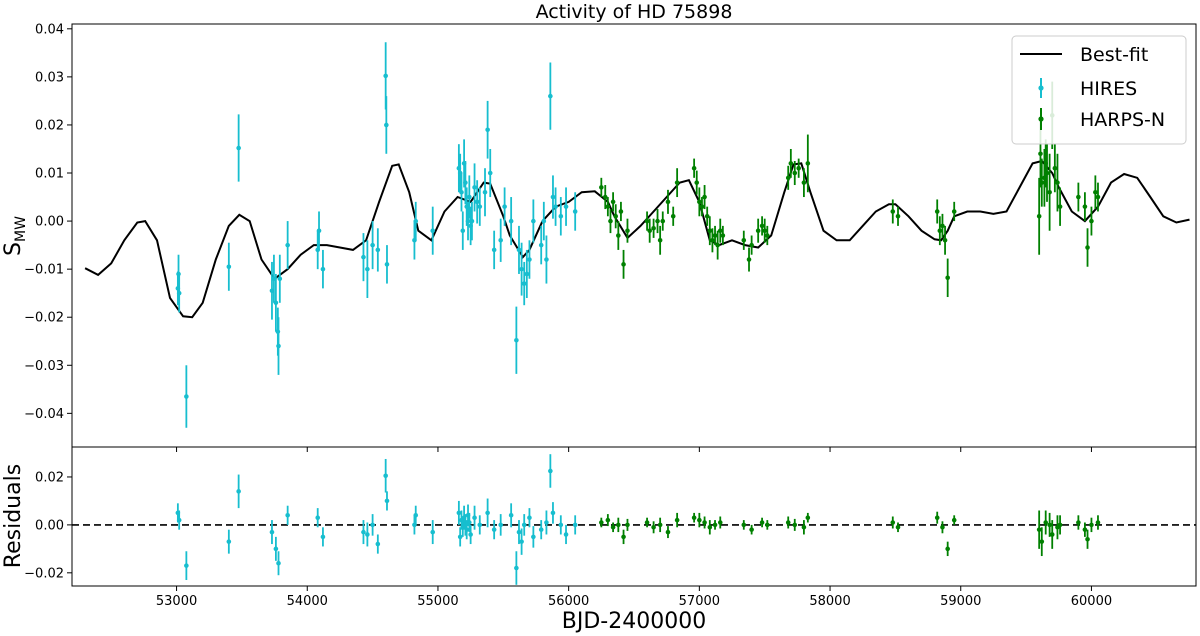 The width and height of the screenshot is (1200, 636). Describe the element at coordinates (1099, 90) in the screenshot. I see `legend: Best-fit HIRES HARPS-N` at that location.